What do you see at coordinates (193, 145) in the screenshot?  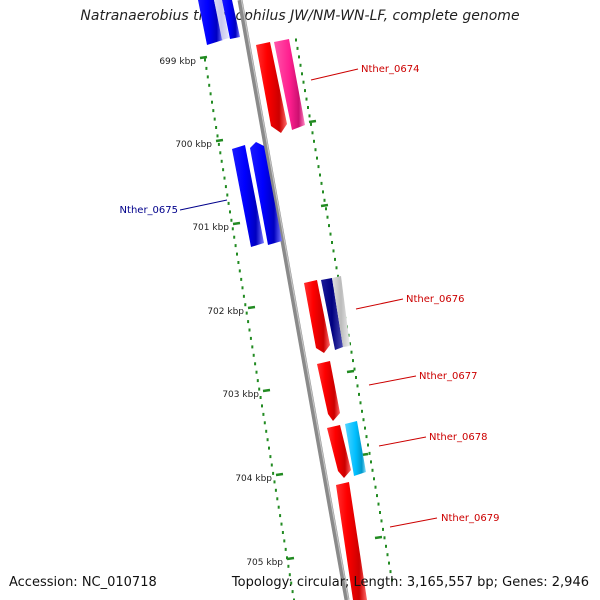 I see `tick-label: 700 kbp` at bounding box center [193, 145].